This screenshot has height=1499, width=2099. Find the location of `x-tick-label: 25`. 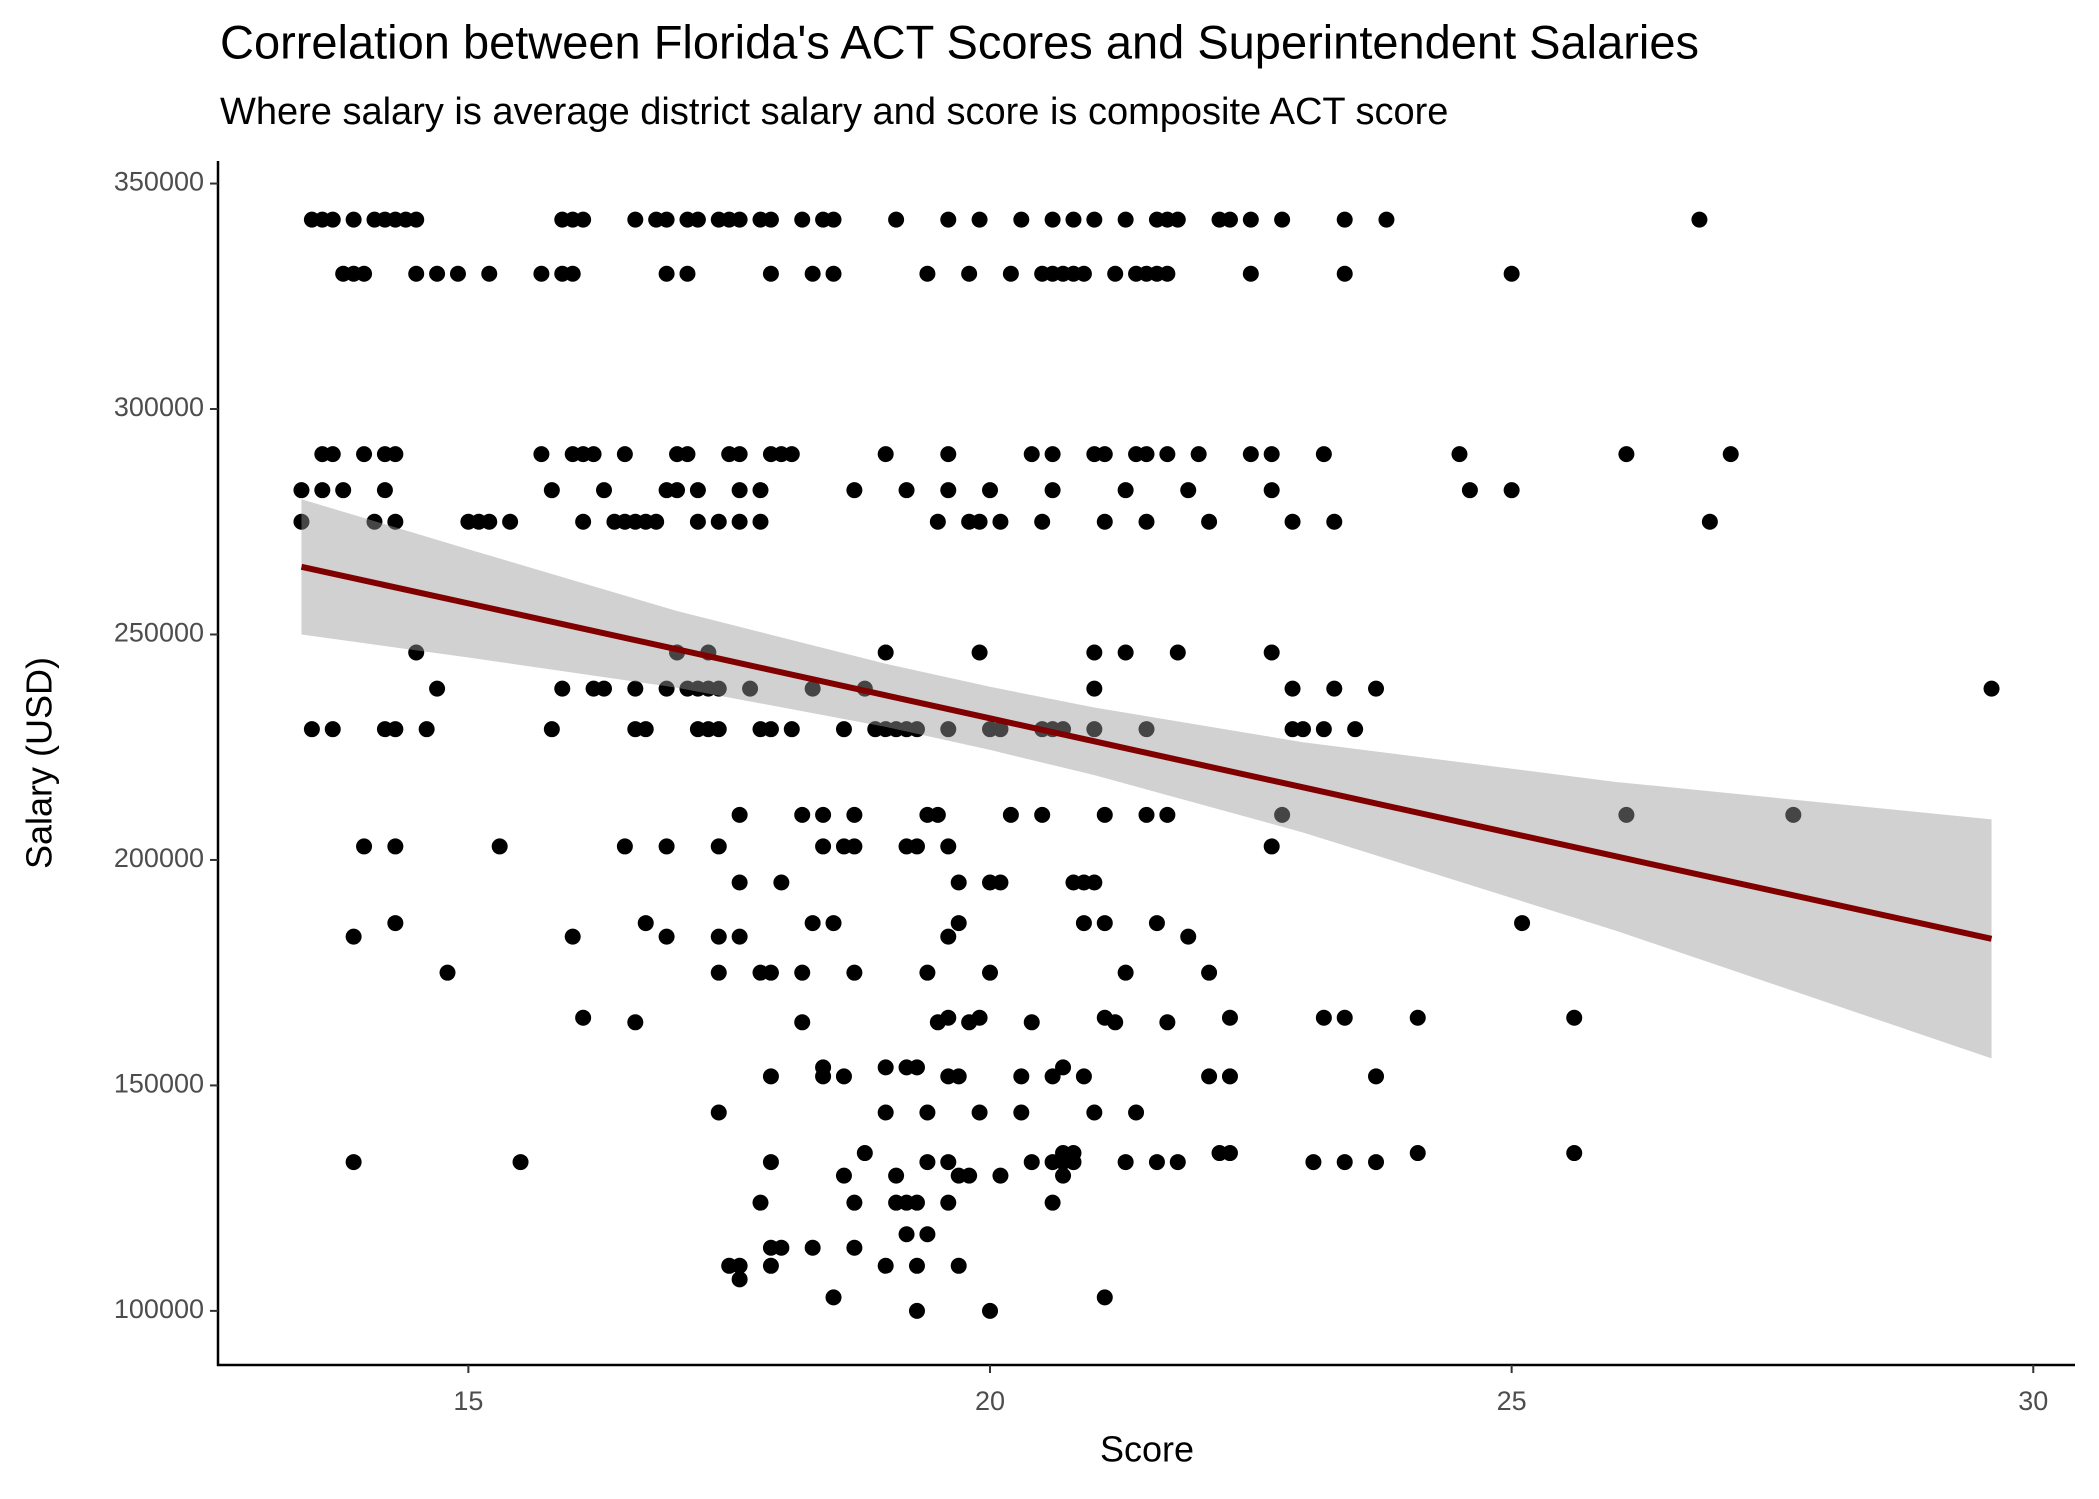

x-tick-label: 25 is located at coordinates (1512, 1401).